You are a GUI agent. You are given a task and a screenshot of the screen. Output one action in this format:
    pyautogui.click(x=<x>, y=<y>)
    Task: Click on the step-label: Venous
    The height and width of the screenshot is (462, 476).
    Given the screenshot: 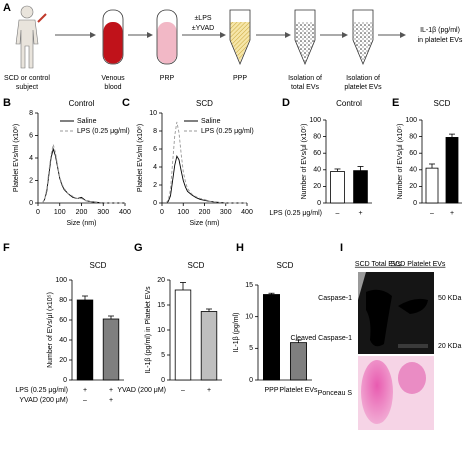 What is the action you would take?
    pyautogui.click(x=113, y=78)
    